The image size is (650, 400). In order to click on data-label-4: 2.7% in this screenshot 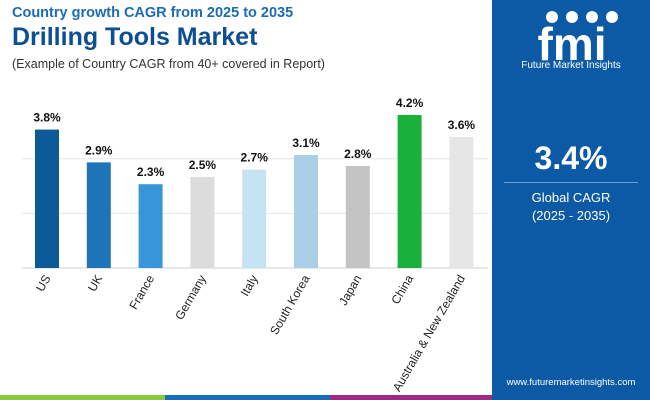, I will do `click(255, 158)`.